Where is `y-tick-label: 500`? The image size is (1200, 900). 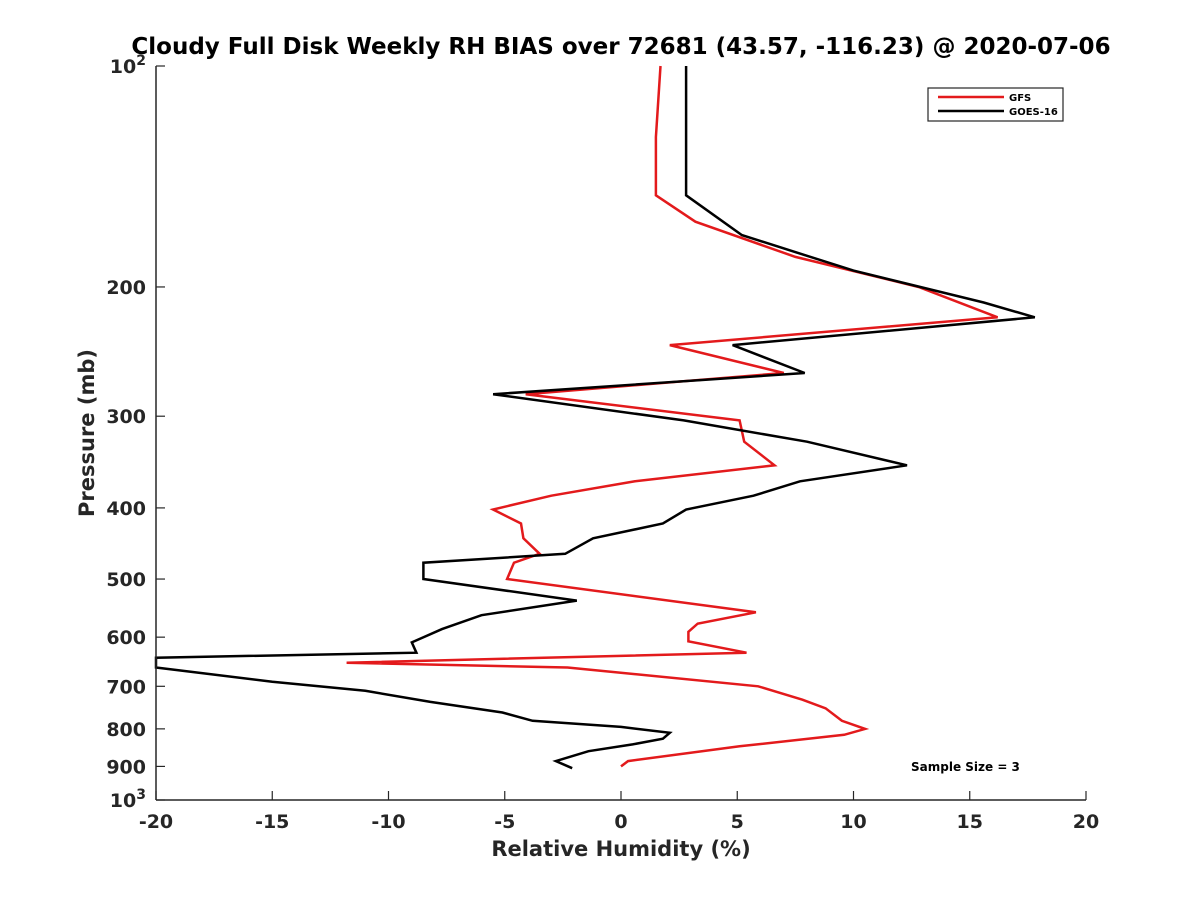
y-tick-label: 500 is located at coordinates (126, 580).